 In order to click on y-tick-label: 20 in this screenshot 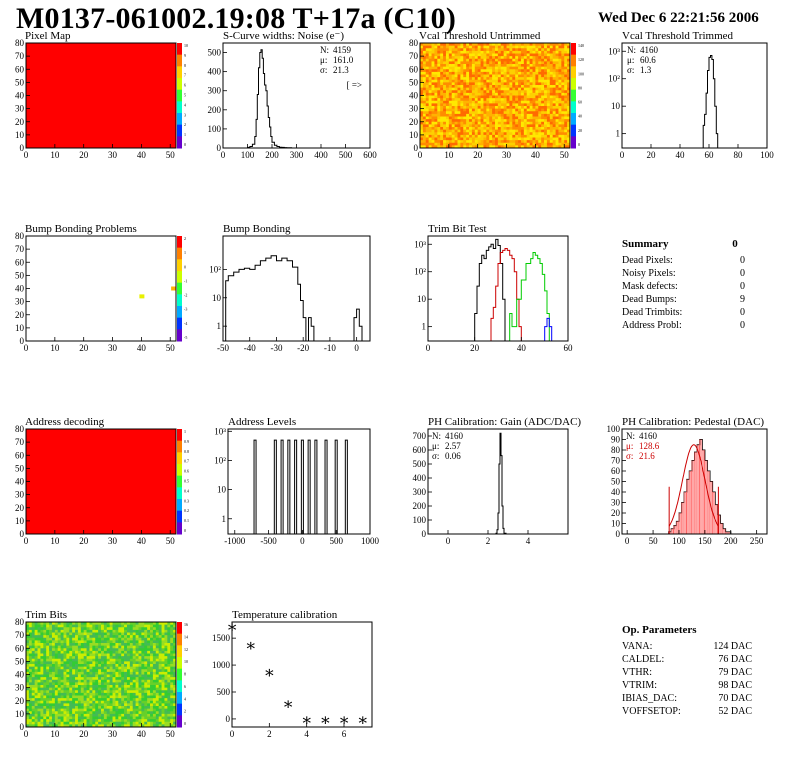, I will do `click(414, 122)`.